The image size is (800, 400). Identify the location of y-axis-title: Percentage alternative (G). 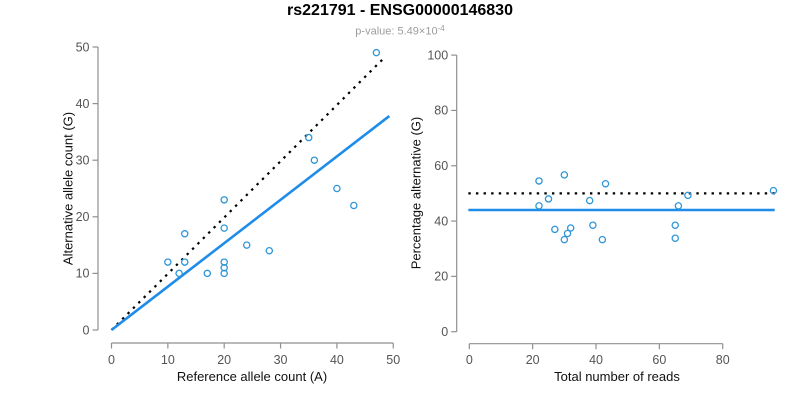
(416, 193).